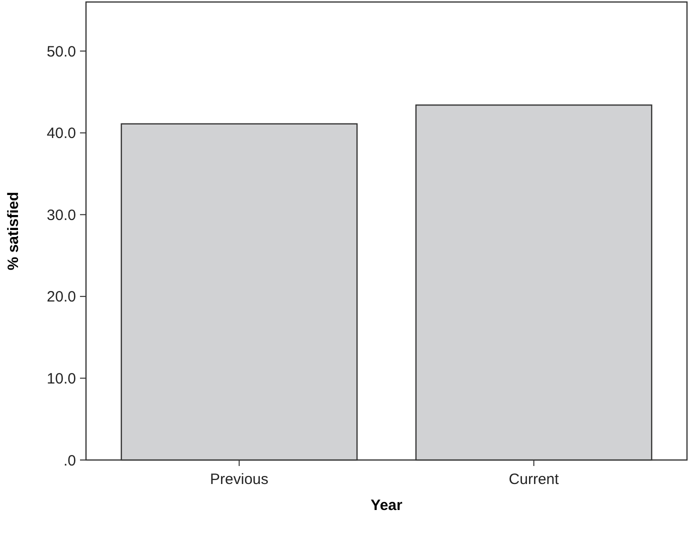 The height and width of the screenshot is (546, 689). I want to click on y-tick-label: .0, so click(69, 461).